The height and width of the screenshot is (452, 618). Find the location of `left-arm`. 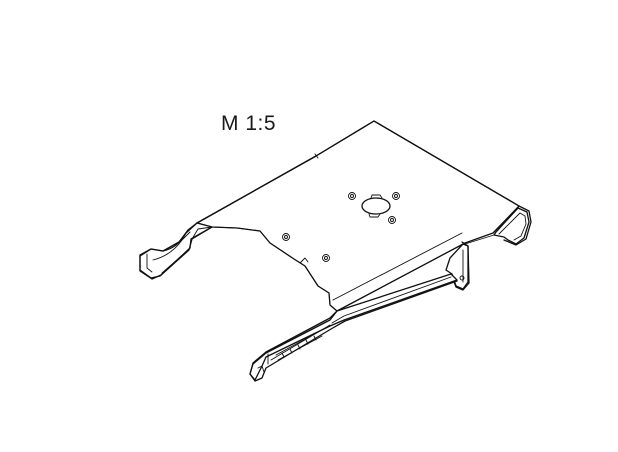

left-arm is located at coordinates (176, 251).